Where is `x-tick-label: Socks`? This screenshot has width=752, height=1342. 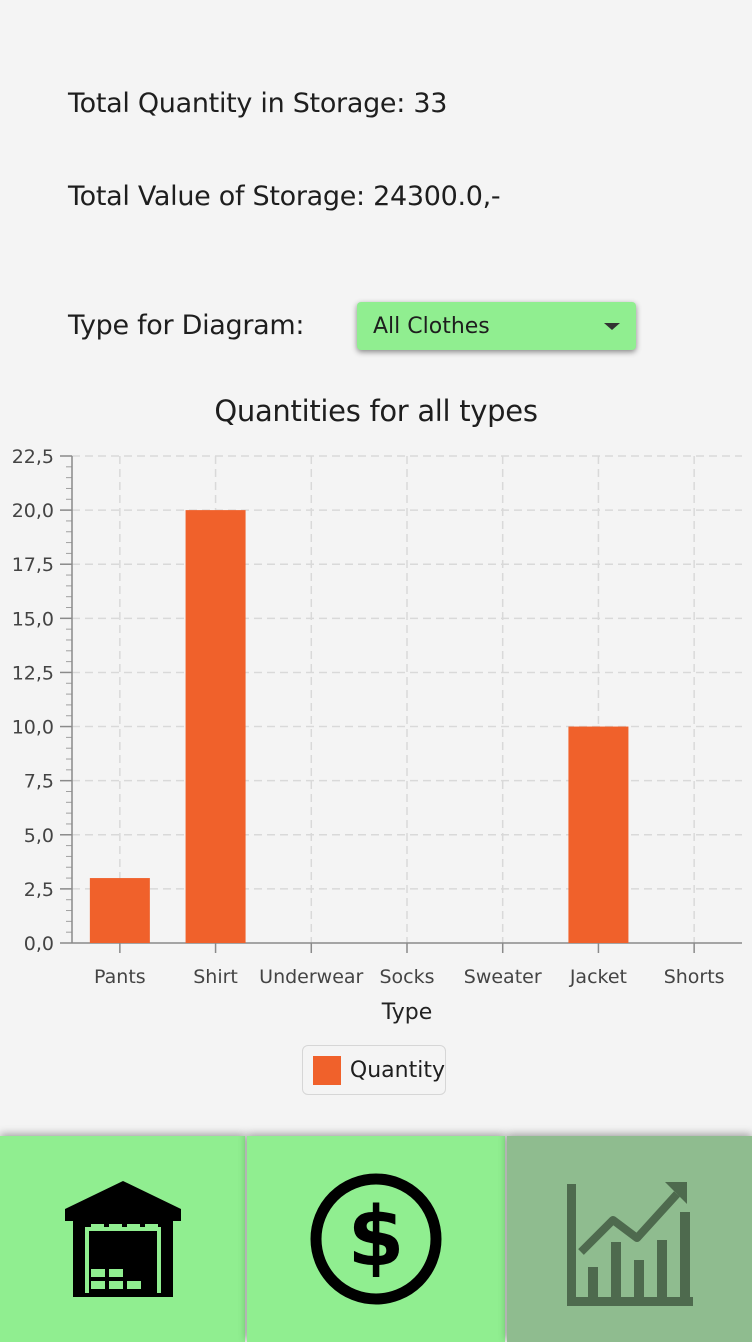
x-tick-label: Socks is located at coordinates (406, 977).